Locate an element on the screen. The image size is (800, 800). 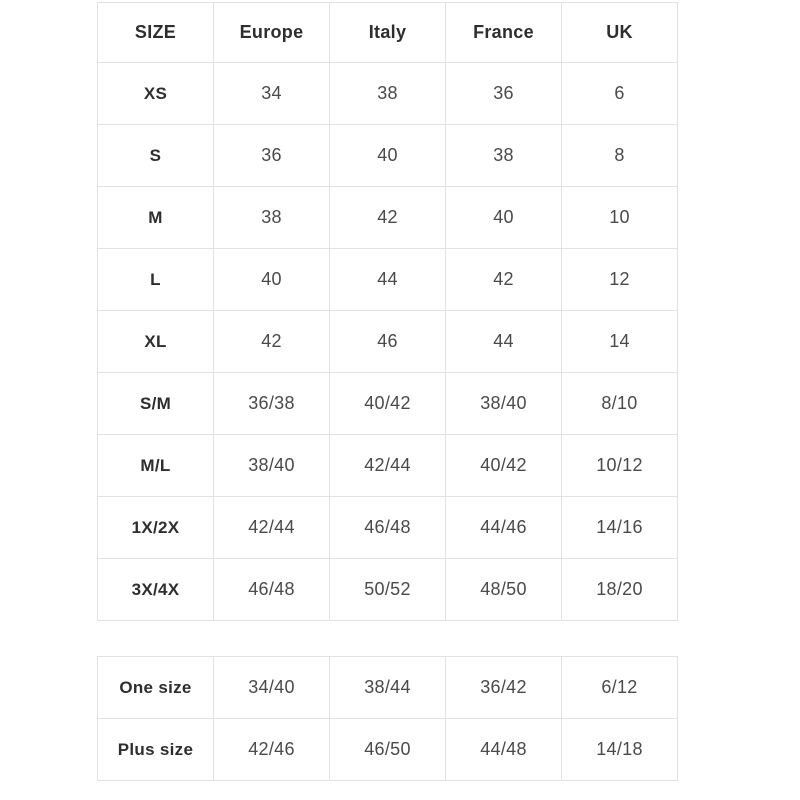
table-row: M 38 42 40 10 is located at coordinates (387, 217).